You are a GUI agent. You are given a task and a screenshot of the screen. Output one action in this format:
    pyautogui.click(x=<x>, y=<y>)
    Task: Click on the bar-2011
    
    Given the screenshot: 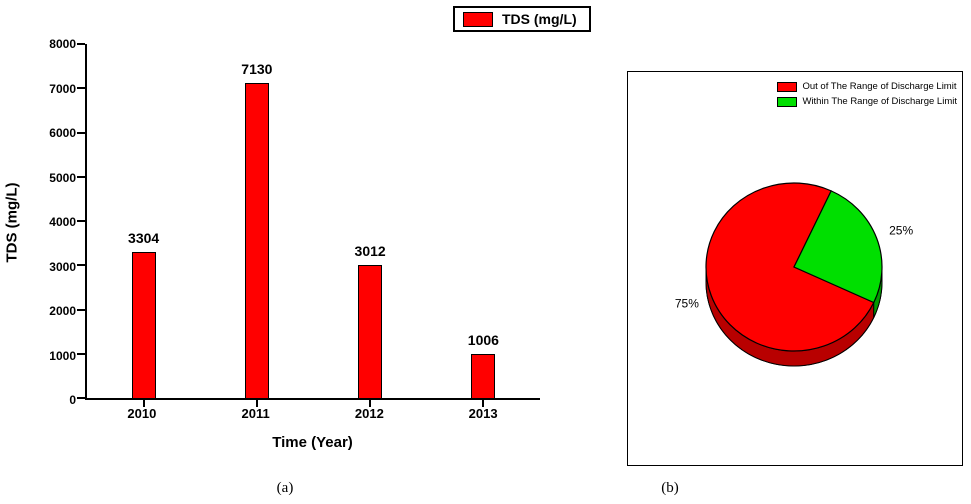 What is the action you would take?
    pyautogui.click(x=256, y=240)
    